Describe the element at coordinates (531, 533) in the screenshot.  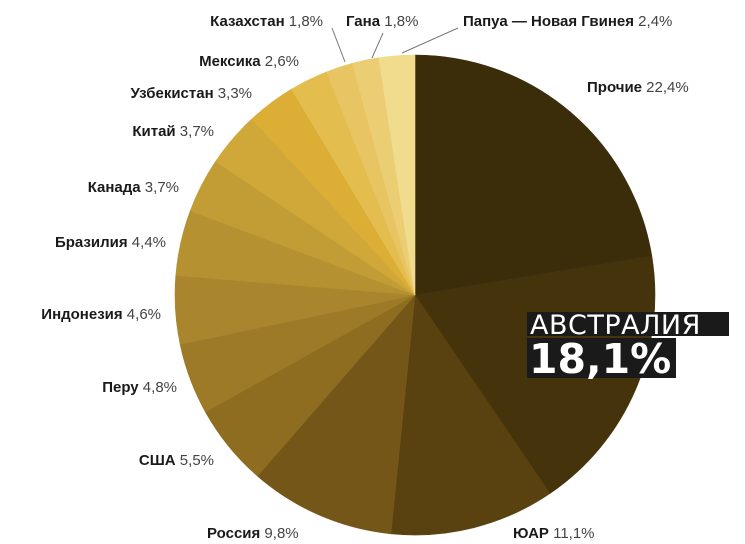
I see `slice-label-name: ЮАР` at that location.